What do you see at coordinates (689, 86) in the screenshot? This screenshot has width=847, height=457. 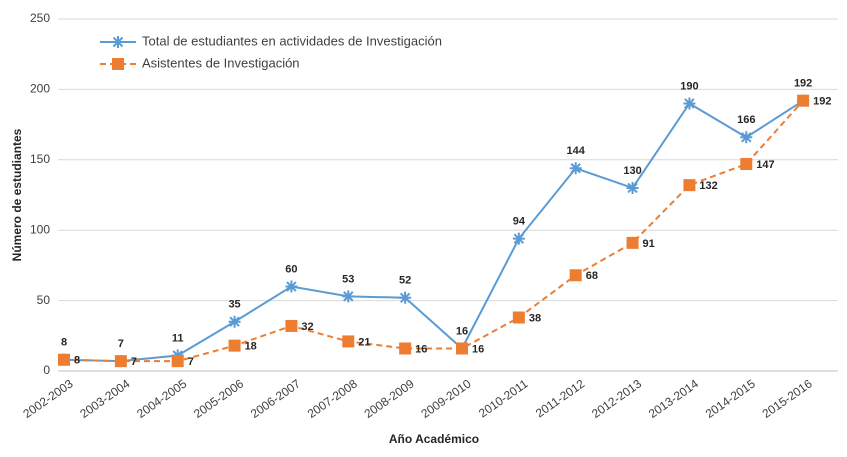 I see `value-label: 190` at bounding box center [689, 86].